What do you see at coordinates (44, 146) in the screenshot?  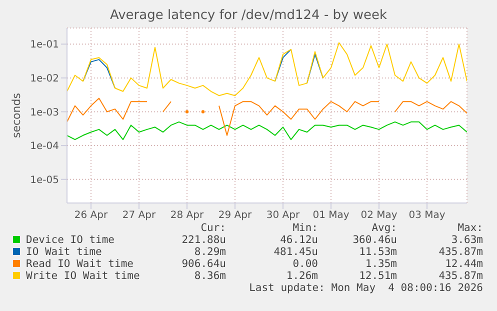 I see `y-tick-label: 1e-04` at bounding box center [44, 146].